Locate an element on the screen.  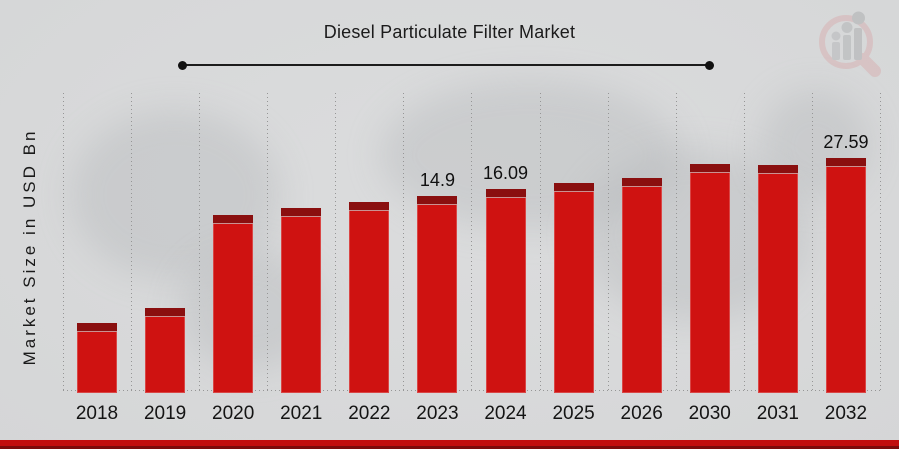
bar-2021 is located at coordinates (301, 300).